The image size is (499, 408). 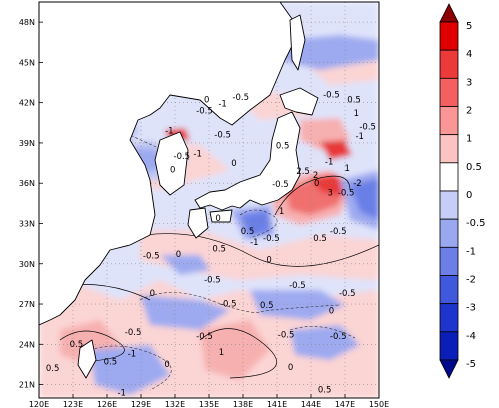 What do you see at coordinates (27, 385) in the screenshot?
I see `lat-tick-label: 21N` at bounding box center [27, 385].